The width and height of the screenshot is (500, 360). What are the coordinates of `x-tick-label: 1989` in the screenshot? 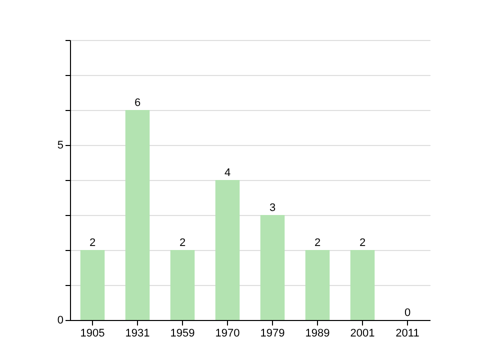 It's located at (317, 334).